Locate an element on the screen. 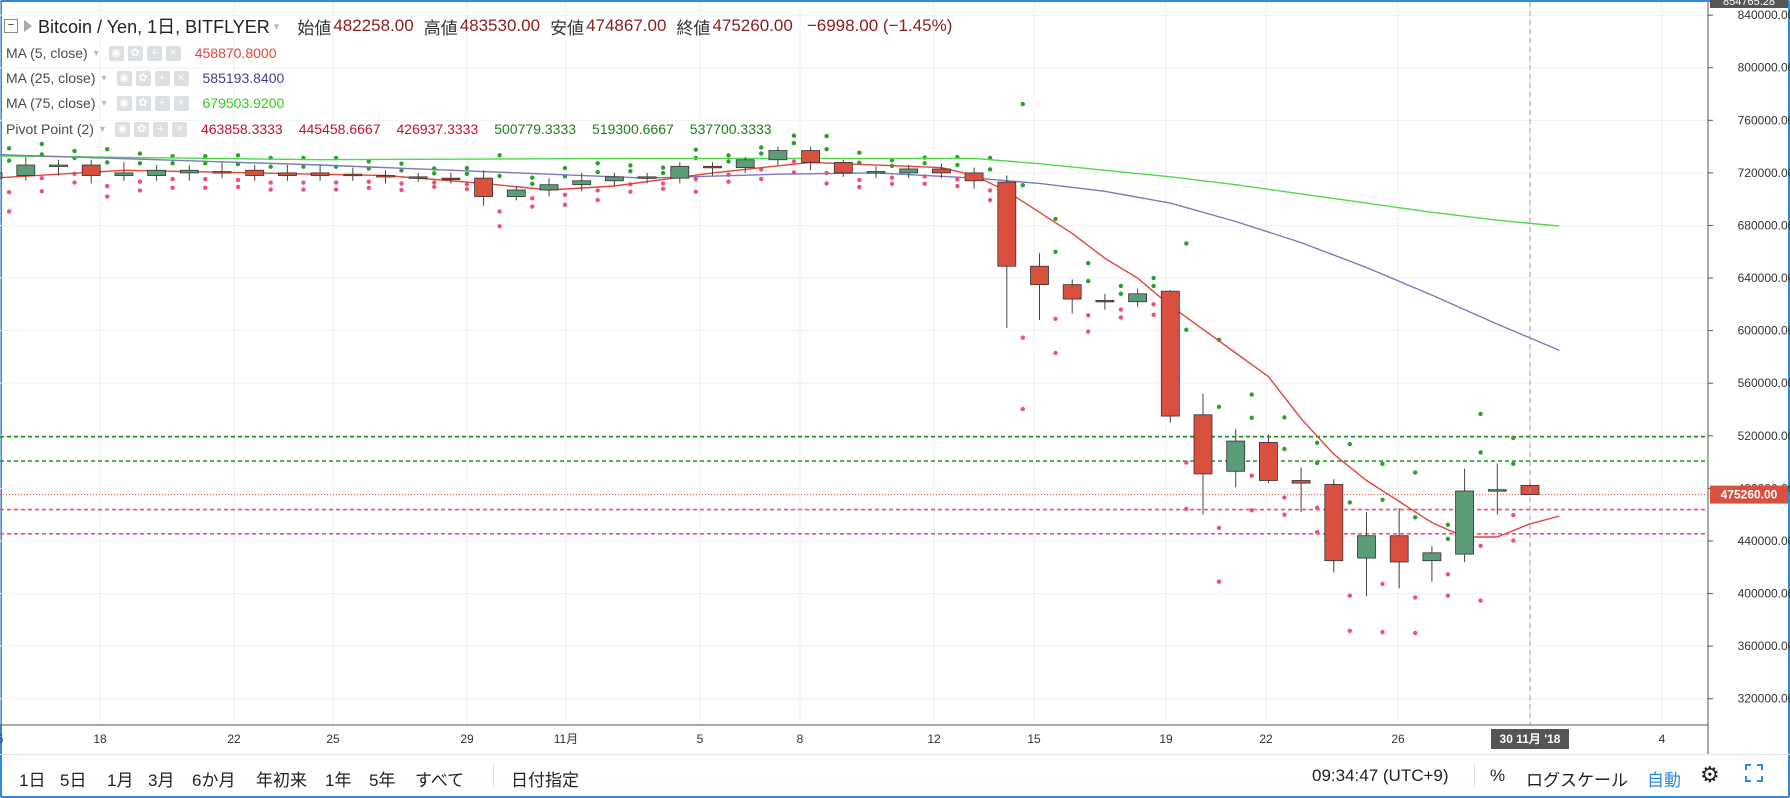  settings-gear-icon: ⚙ is located at coordinates (1710, 774).